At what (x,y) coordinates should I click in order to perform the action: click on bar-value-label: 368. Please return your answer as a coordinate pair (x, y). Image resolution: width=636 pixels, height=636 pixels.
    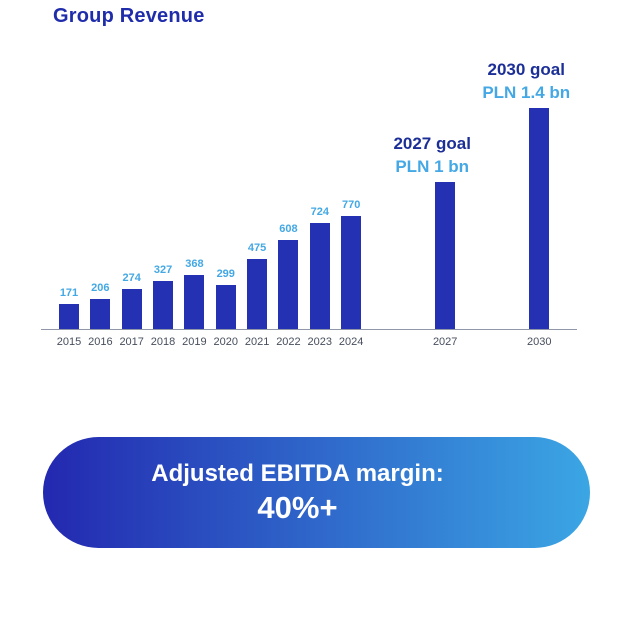
    Looking at the image, I should click on (194, 264).